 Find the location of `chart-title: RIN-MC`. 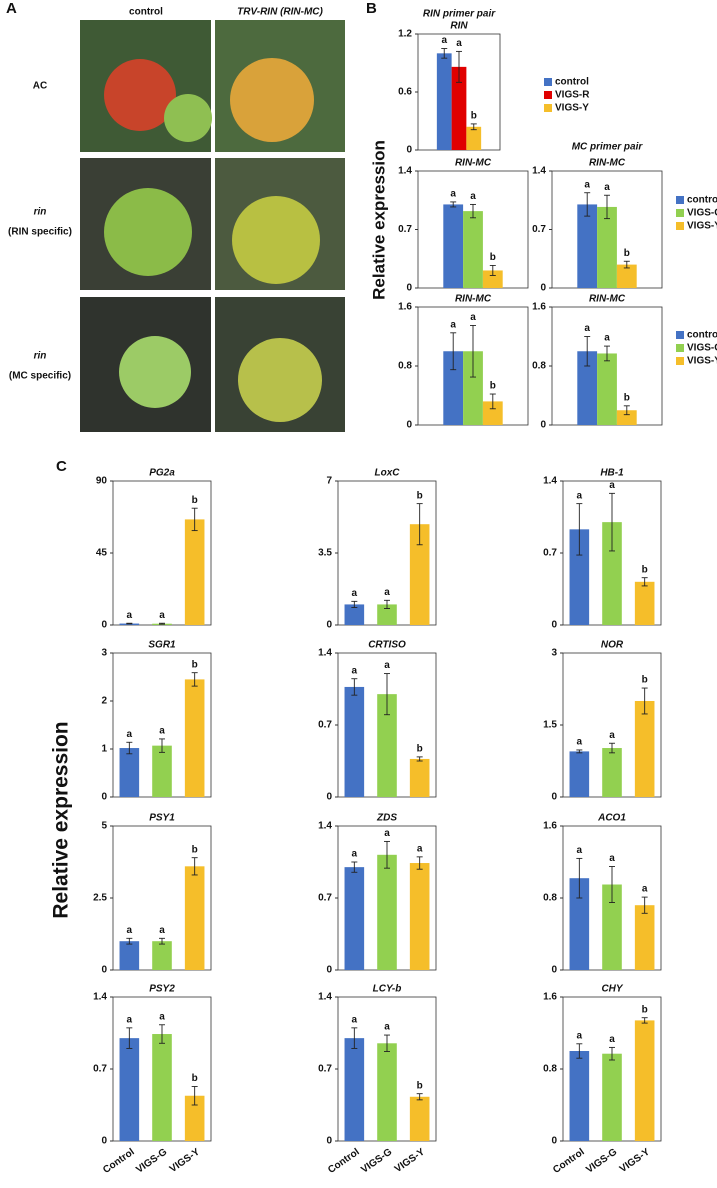

chart-title: RIN-MC is located at coordinates (607, 163).